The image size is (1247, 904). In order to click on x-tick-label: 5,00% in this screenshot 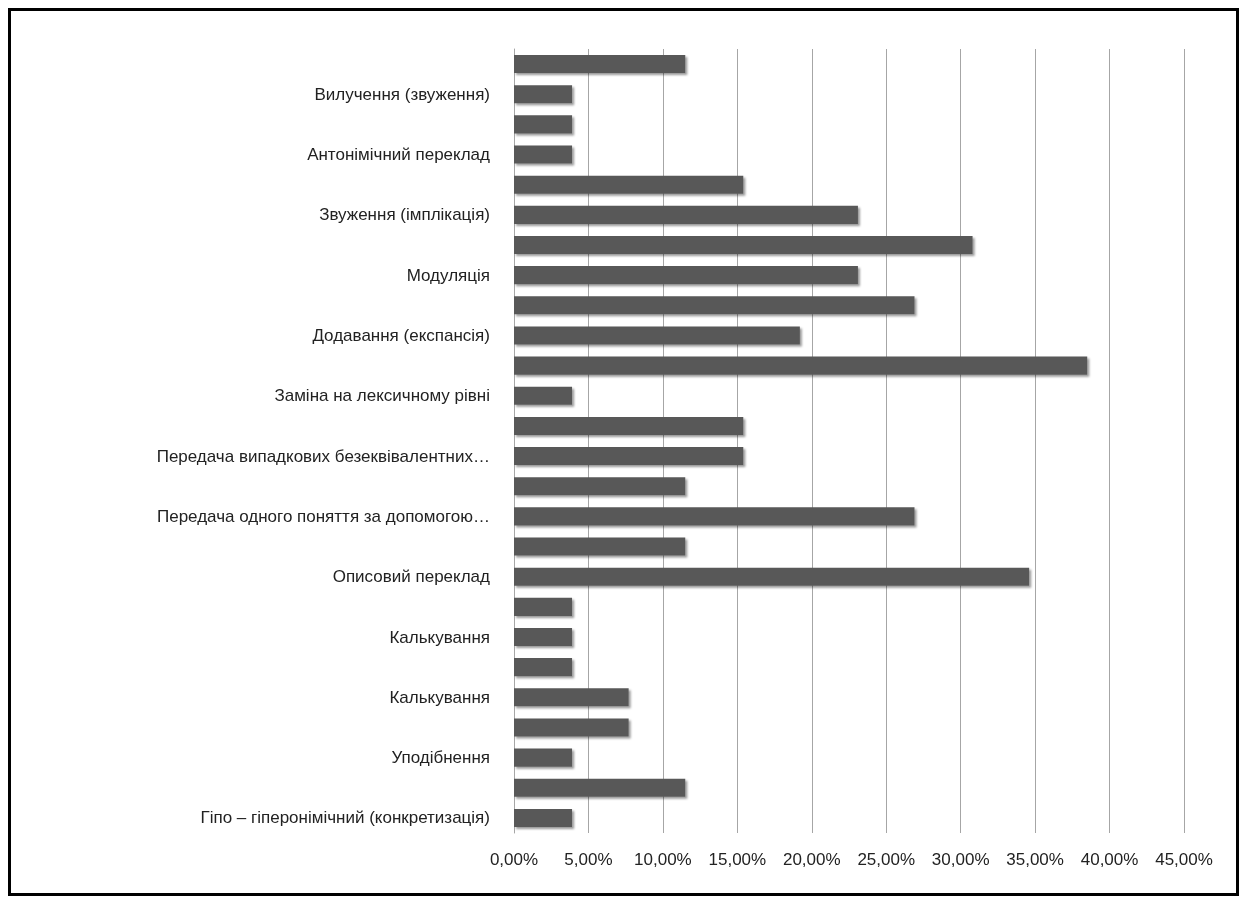, I will do `click(588, 859)`.